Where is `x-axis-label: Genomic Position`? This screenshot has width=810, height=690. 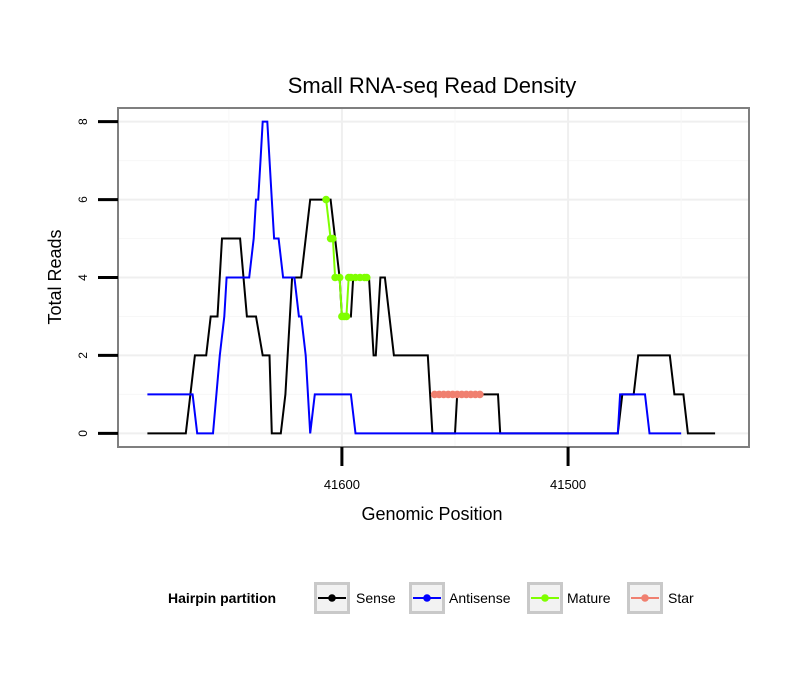
x-axis-label: Genomic Position is located at coordinates (431, 514).